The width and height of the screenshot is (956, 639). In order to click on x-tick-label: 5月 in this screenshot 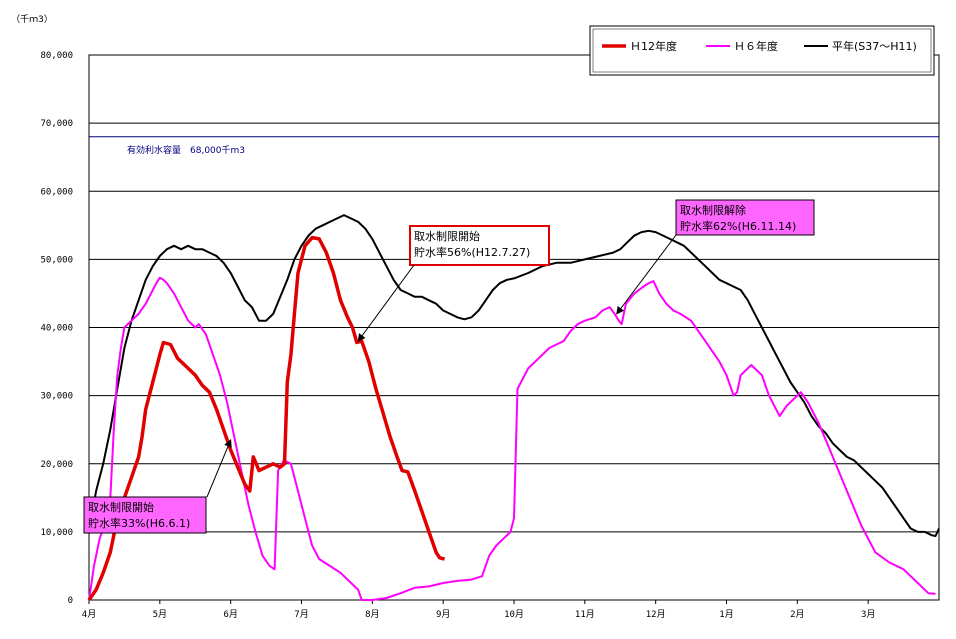, I will do `click(160, 614)`.